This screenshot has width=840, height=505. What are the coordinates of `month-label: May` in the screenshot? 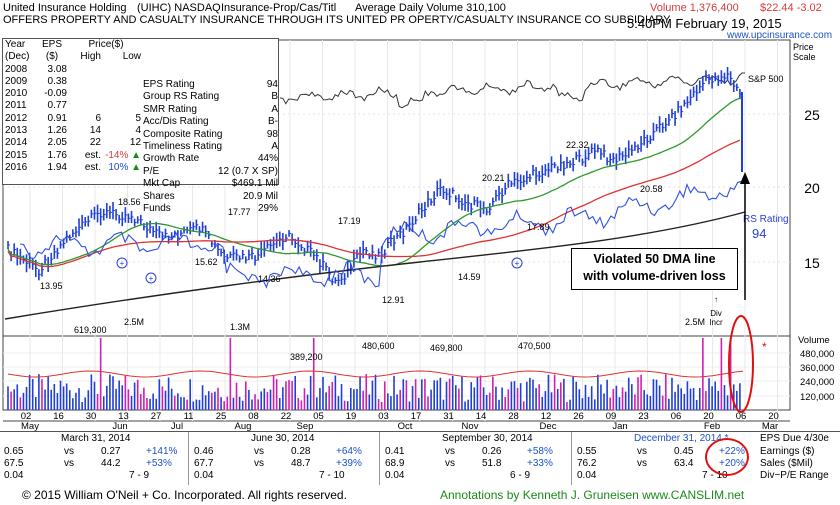 It's located at (30, 426).